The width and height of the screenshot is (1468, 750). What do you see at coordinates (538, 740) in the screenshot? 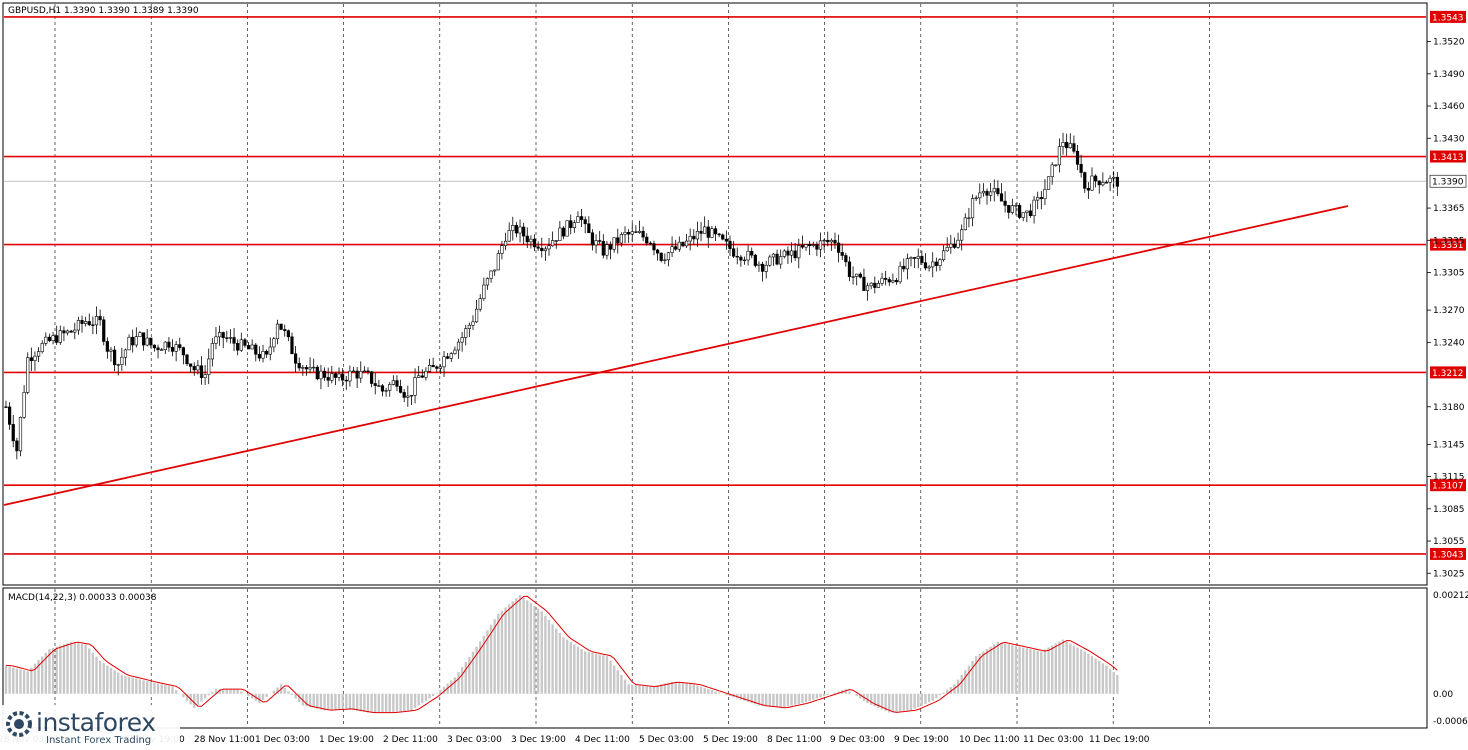
I see `x-tick-label: 3 Dec 19:00` at bounding box center [538, 740].